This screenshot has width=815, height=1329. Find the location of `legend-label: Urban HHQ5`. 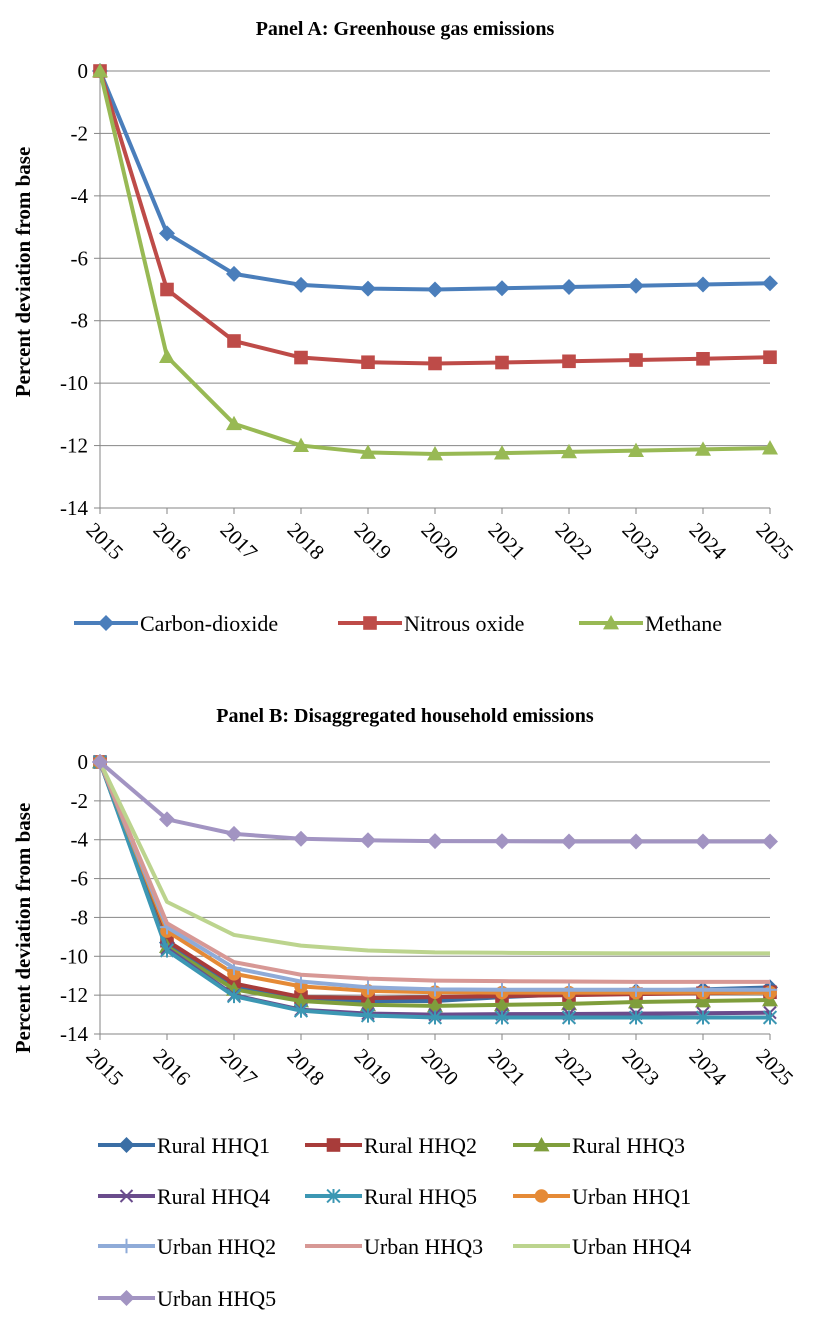

legend-label: Urban HHQ5 is located at coordinates (216, 1298).